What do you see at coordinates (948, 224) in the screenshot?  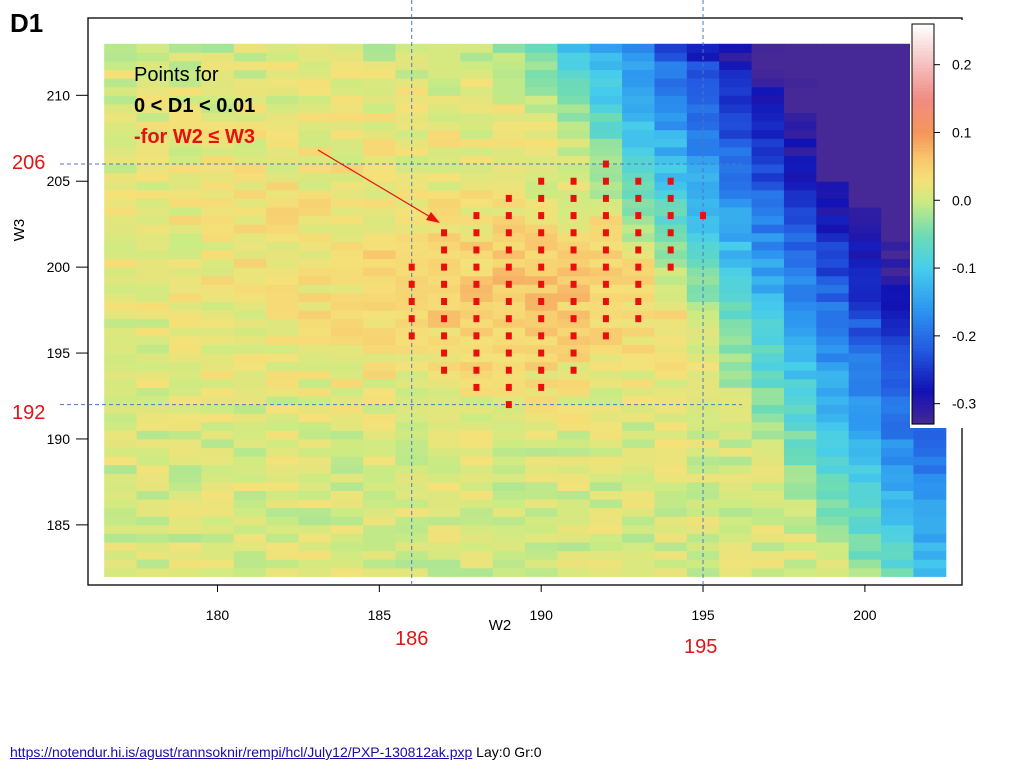 I see `colorbar: 0.20.10.0-0.1-0.2-0.3` at bounding box center [948, 224].